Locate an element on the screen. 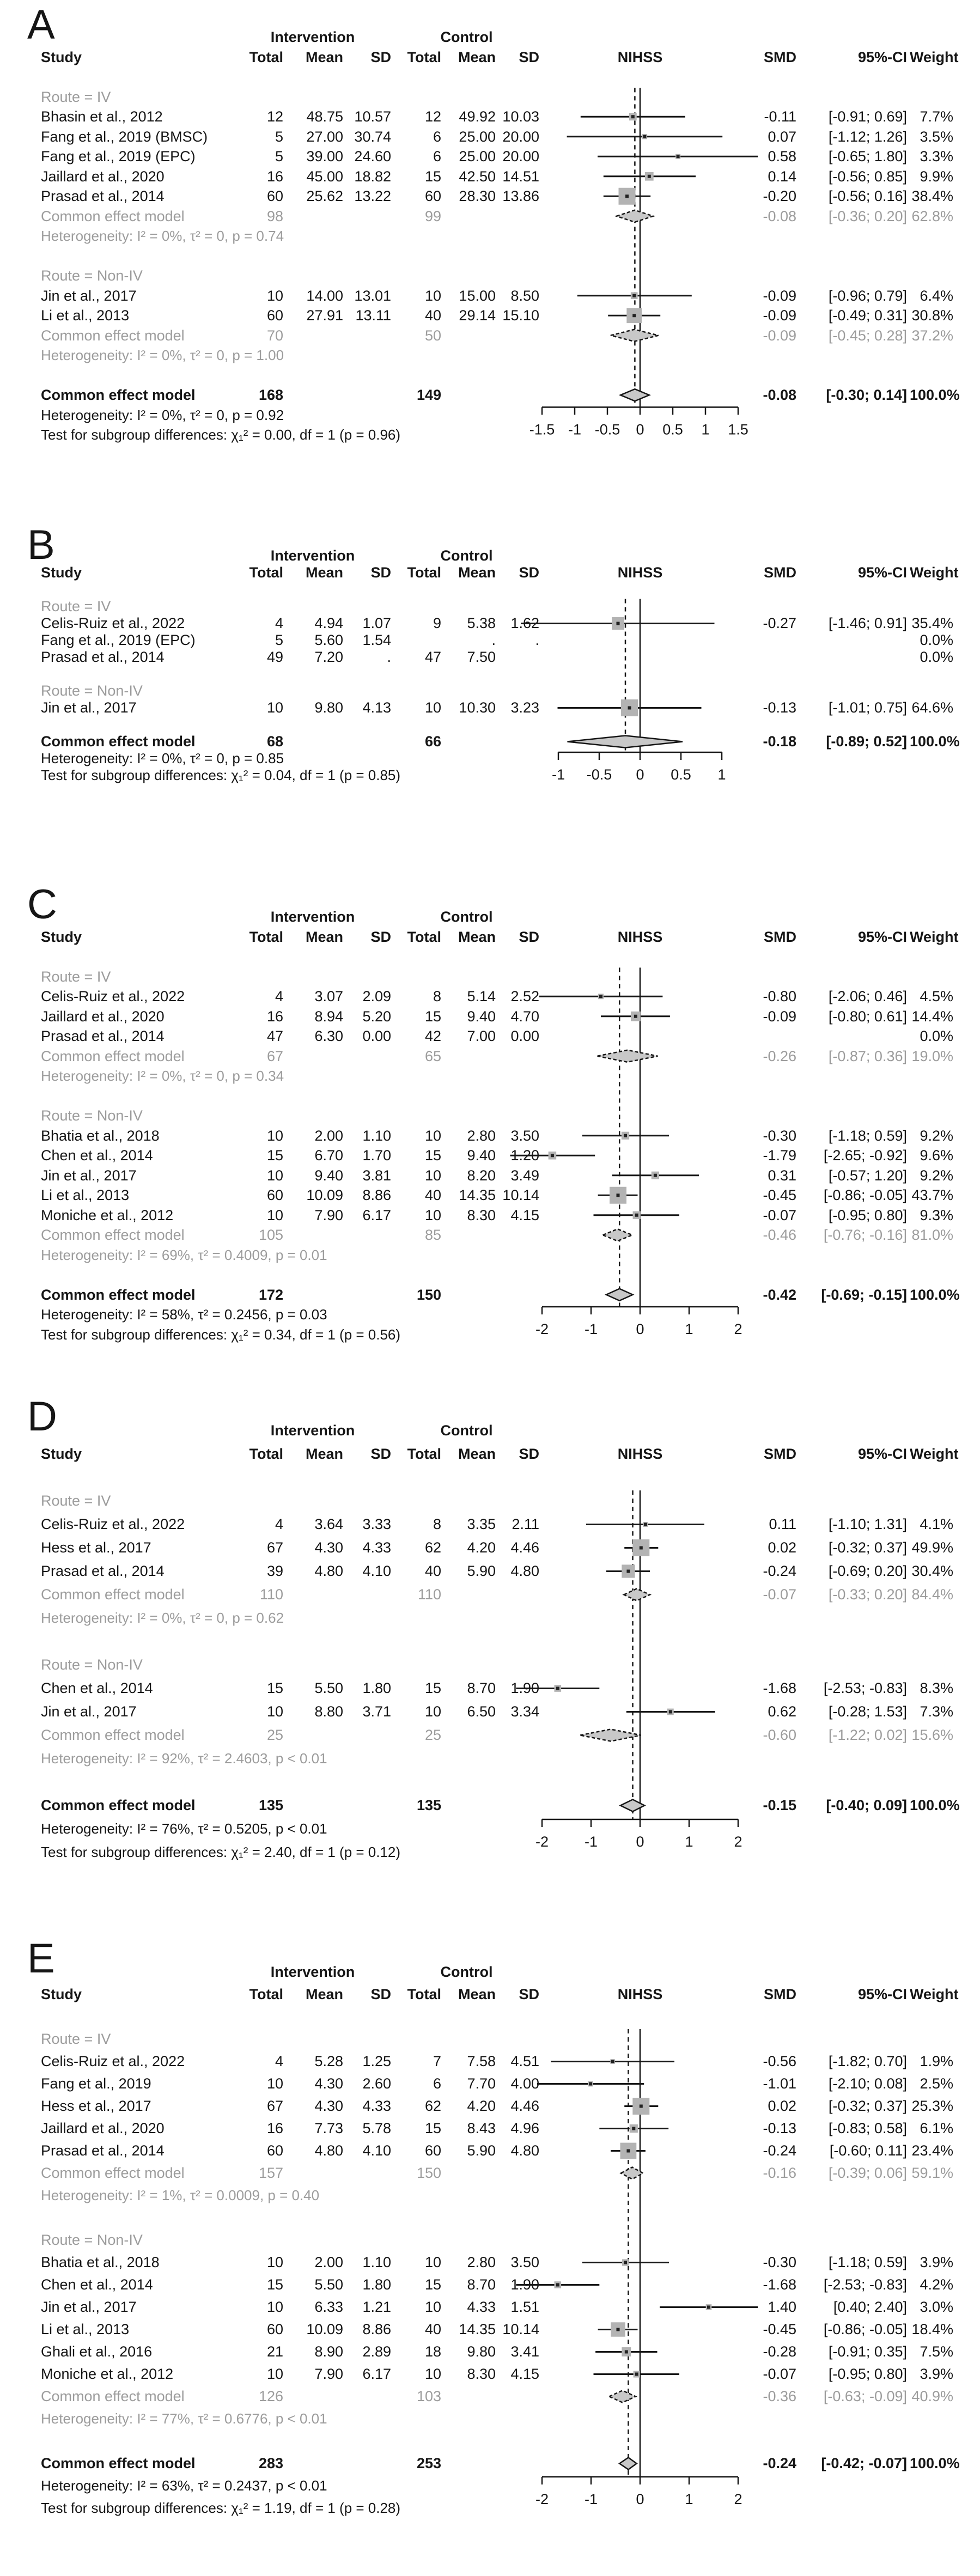 The width and height of the screenshot is (980, 2576). control-mean: 3.35 is located at coordinates (481, 1524).